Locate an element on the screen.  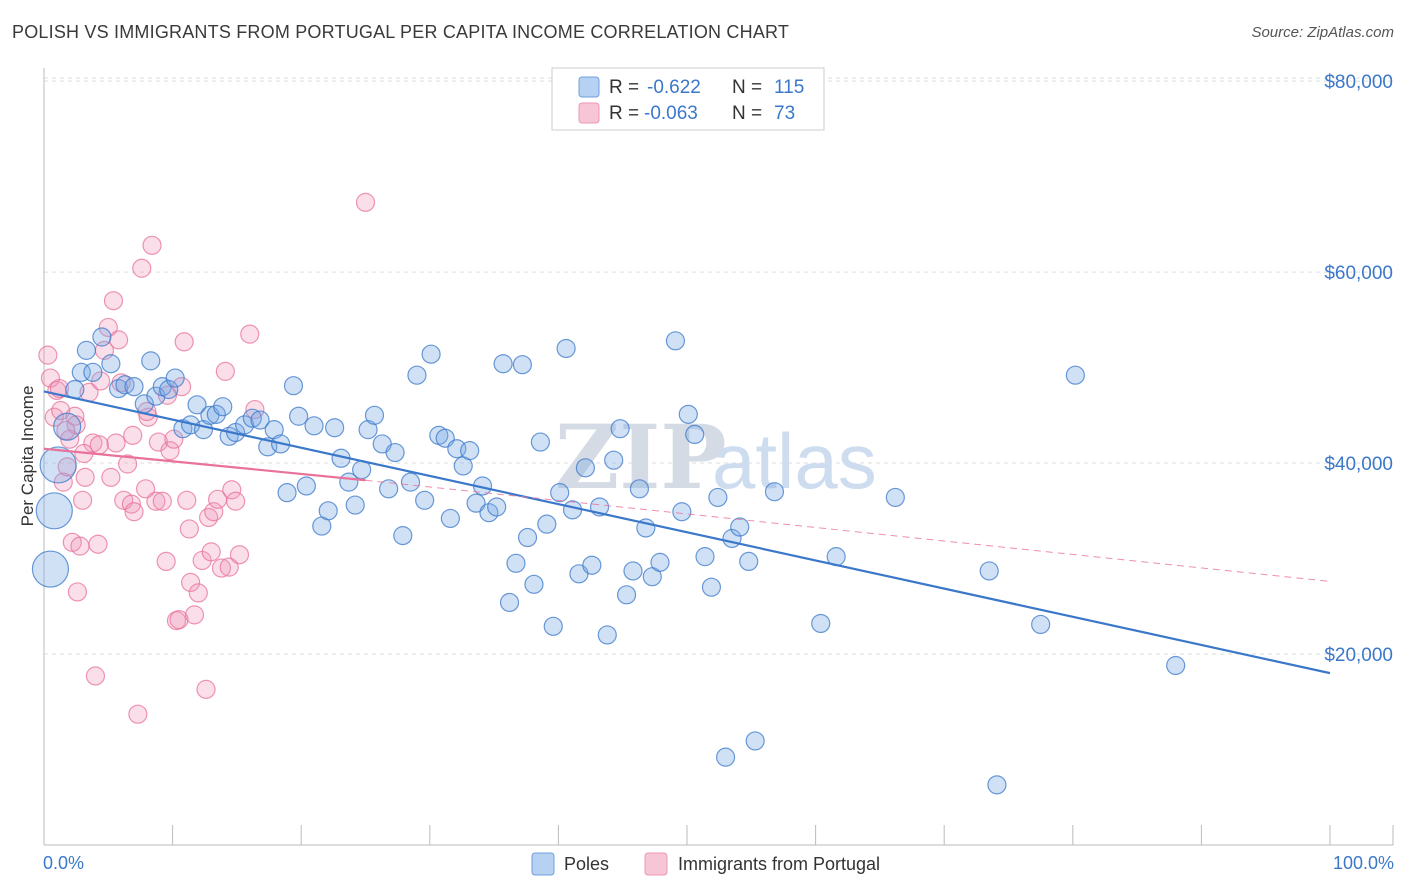
legend-swatch-poles is located at coordinates (589, 87).